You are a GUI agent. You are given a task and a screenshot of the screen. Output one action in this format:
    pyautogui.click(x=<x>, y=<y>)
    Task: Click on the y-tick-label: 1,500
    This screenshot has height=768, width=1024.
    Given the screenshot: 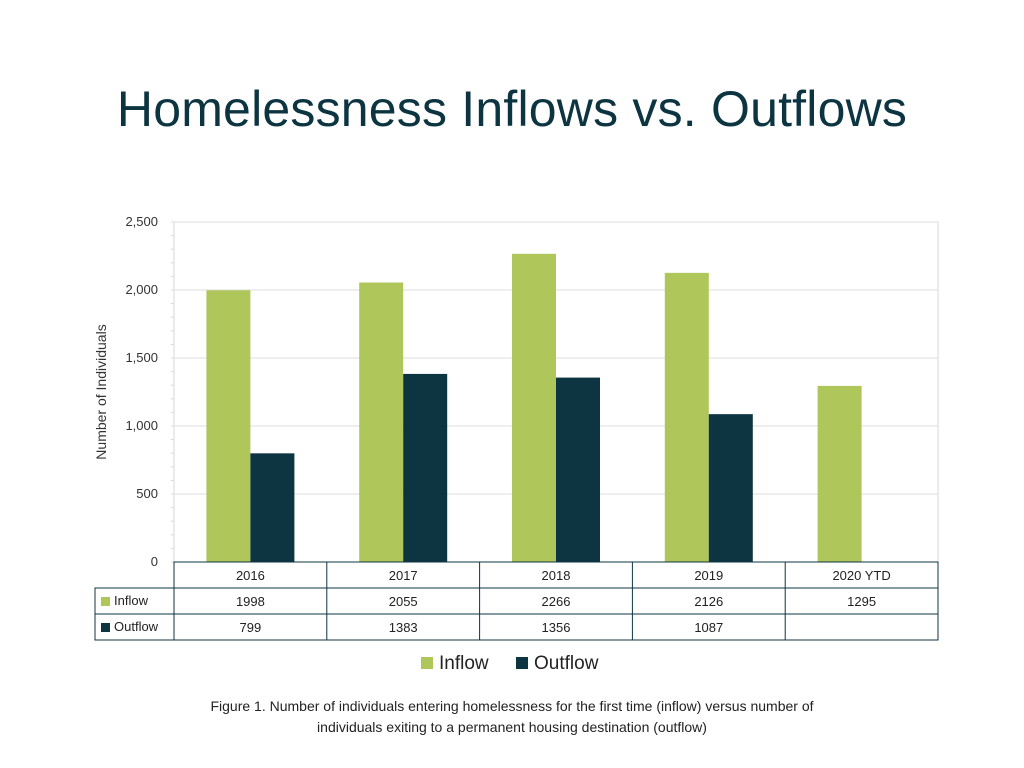 What is the action you would take?
    pyautogui.click(x=141, y=357)
    